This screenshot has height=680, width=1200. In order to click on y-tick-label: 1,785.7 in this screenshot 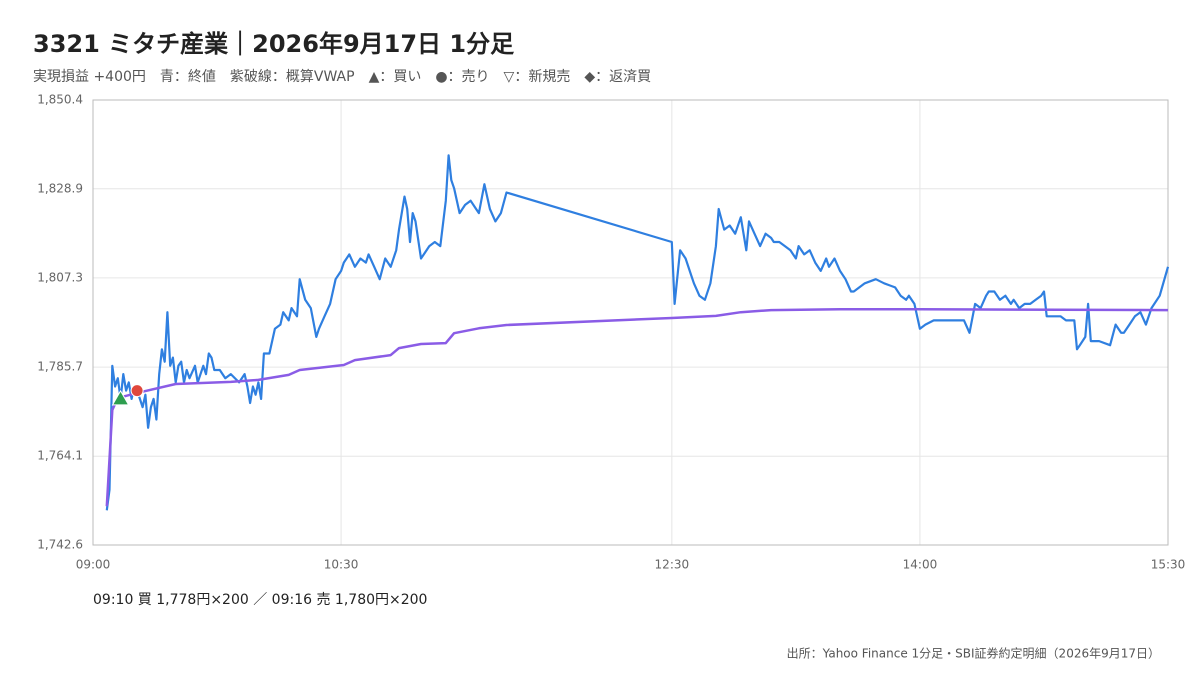, I will do `click(60, 367)`.